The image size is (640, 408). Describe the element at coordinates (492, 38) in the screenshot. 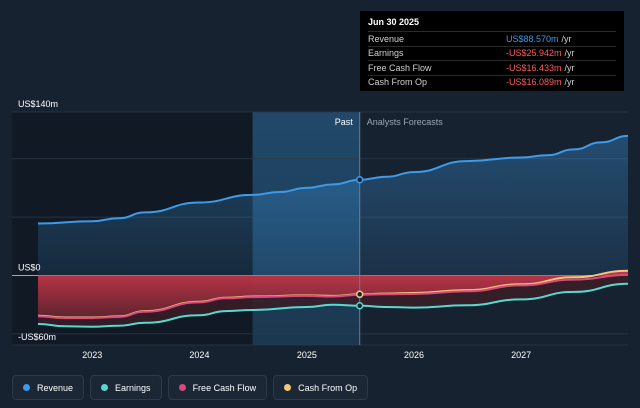

I see `tooltip-row-revenue: Revenue US$88.570m/yr` at that location.